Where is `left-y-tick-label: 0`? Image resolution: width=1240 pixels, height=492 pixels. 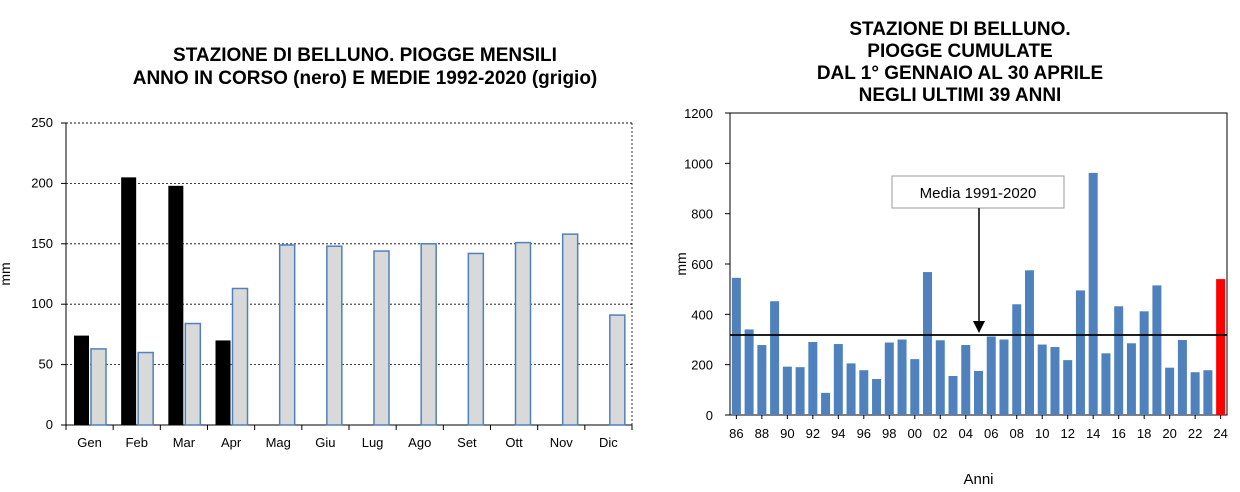 left-y-tick-label: 0 is located at coordinates (49, 424).